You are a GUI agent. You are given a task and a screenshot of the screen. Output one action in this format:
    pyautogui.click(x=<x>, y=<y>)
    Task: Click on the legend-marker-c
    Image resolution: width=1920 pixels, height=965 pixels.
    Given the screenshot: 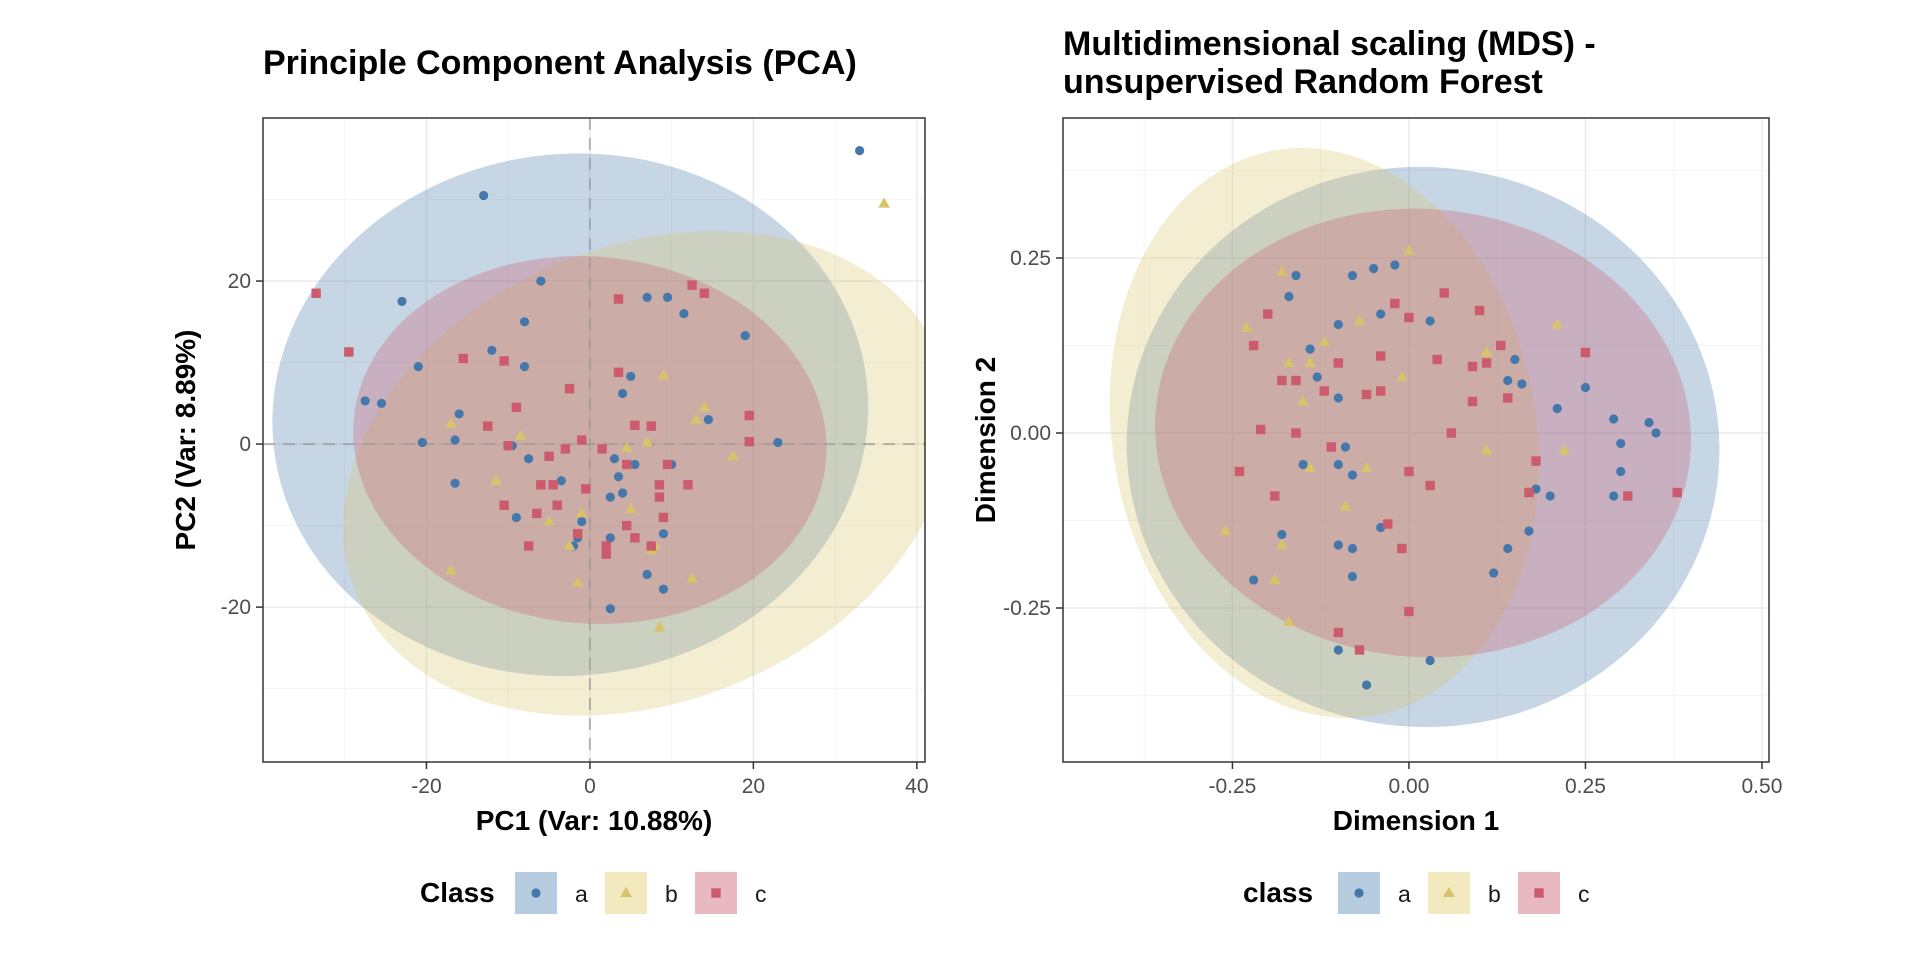 What is the action you would take?
    pyautogui.click(x=716, y=893)
    